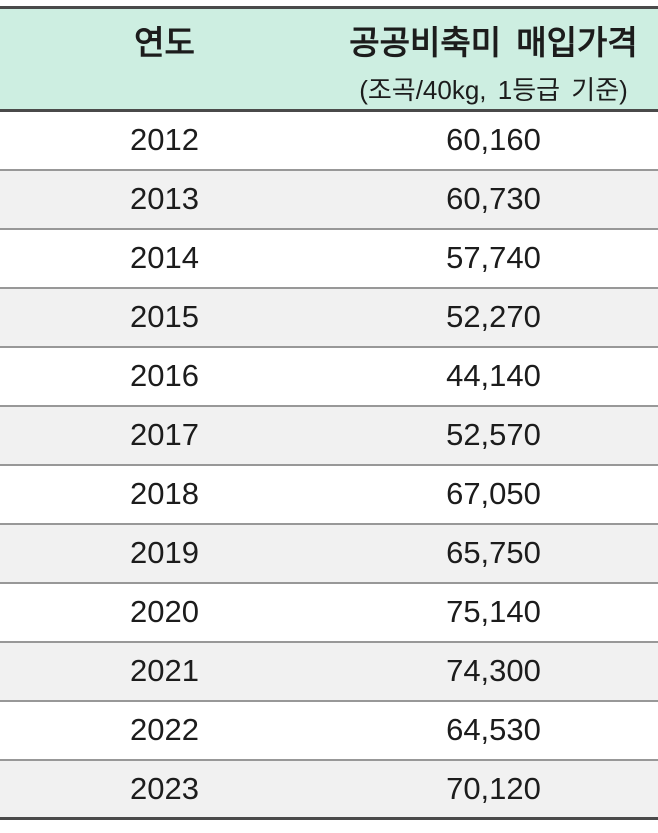  I want to click on year-cell: 2013, so click(164, 198).